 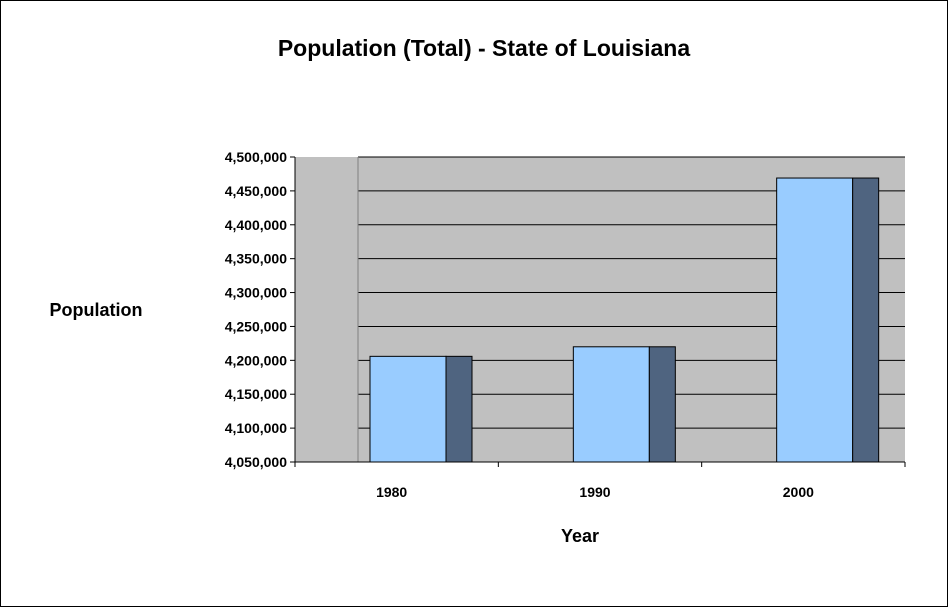 I want to click on y-tick-label: 4,450,000, so click(x=256, y=191).